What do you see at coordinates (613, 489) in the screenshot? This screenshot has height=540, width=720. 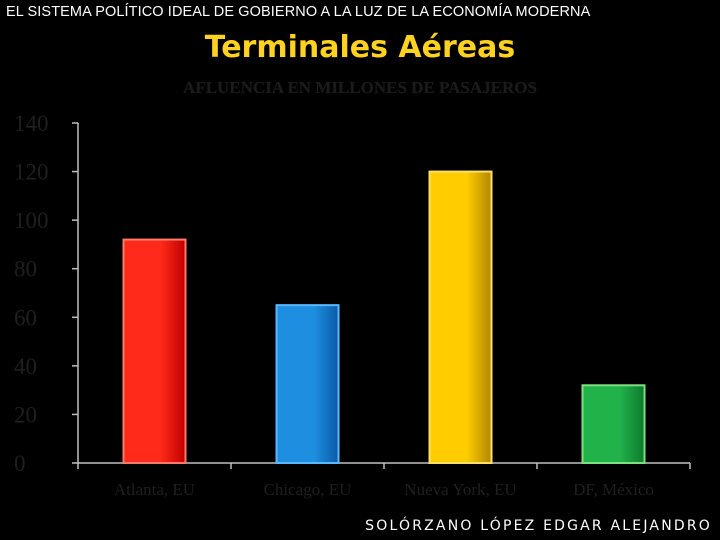 I see `x-tick-label: DF, México` at bounding box center [613, 489].